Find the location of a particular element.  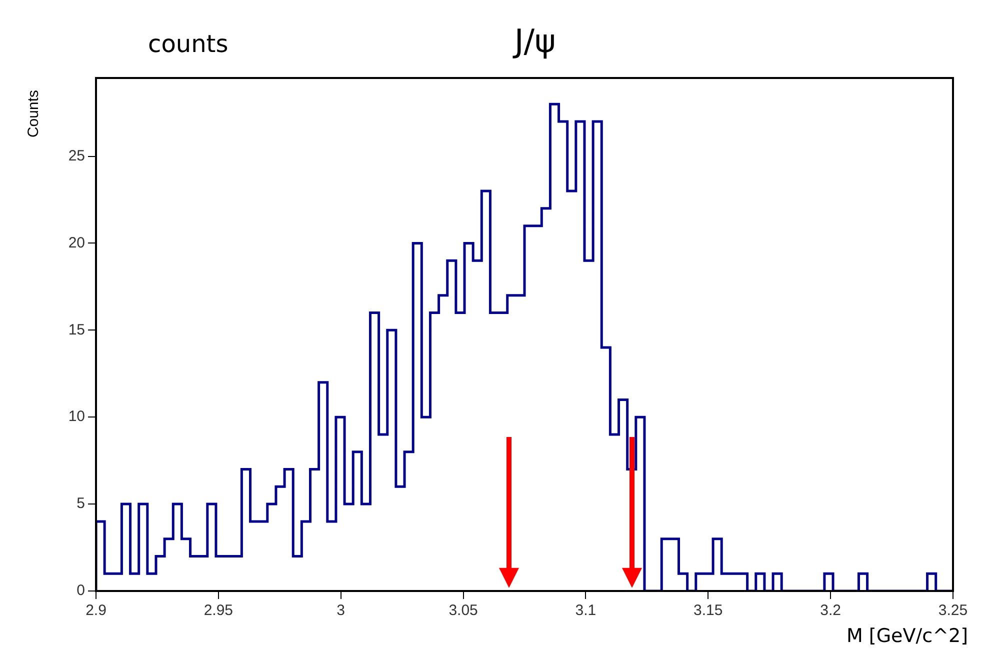

text: counts is located at coordinates (188, 44).